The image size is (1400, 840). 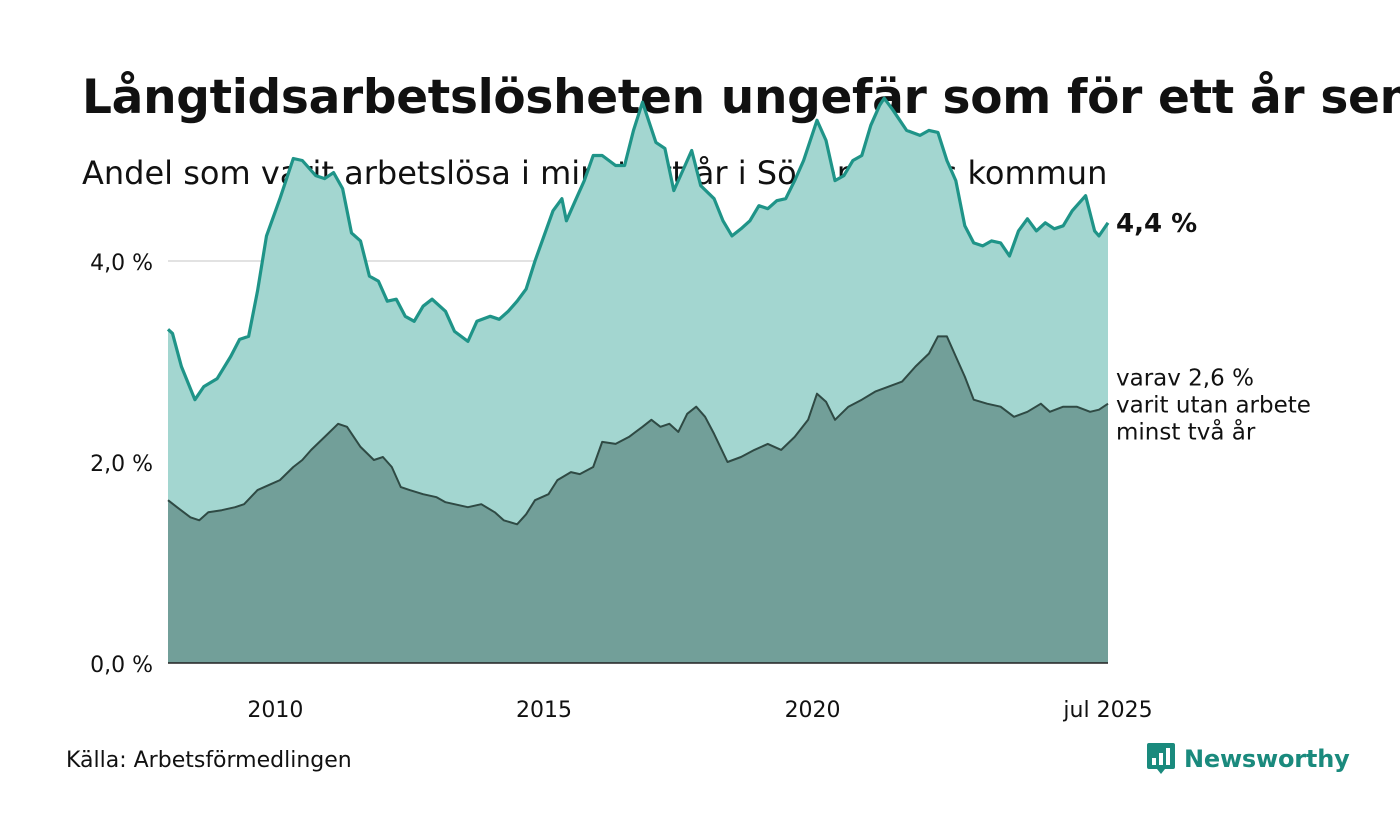 I want to click on x-tick-label: jul 2025, so click(x=1107, y=710).